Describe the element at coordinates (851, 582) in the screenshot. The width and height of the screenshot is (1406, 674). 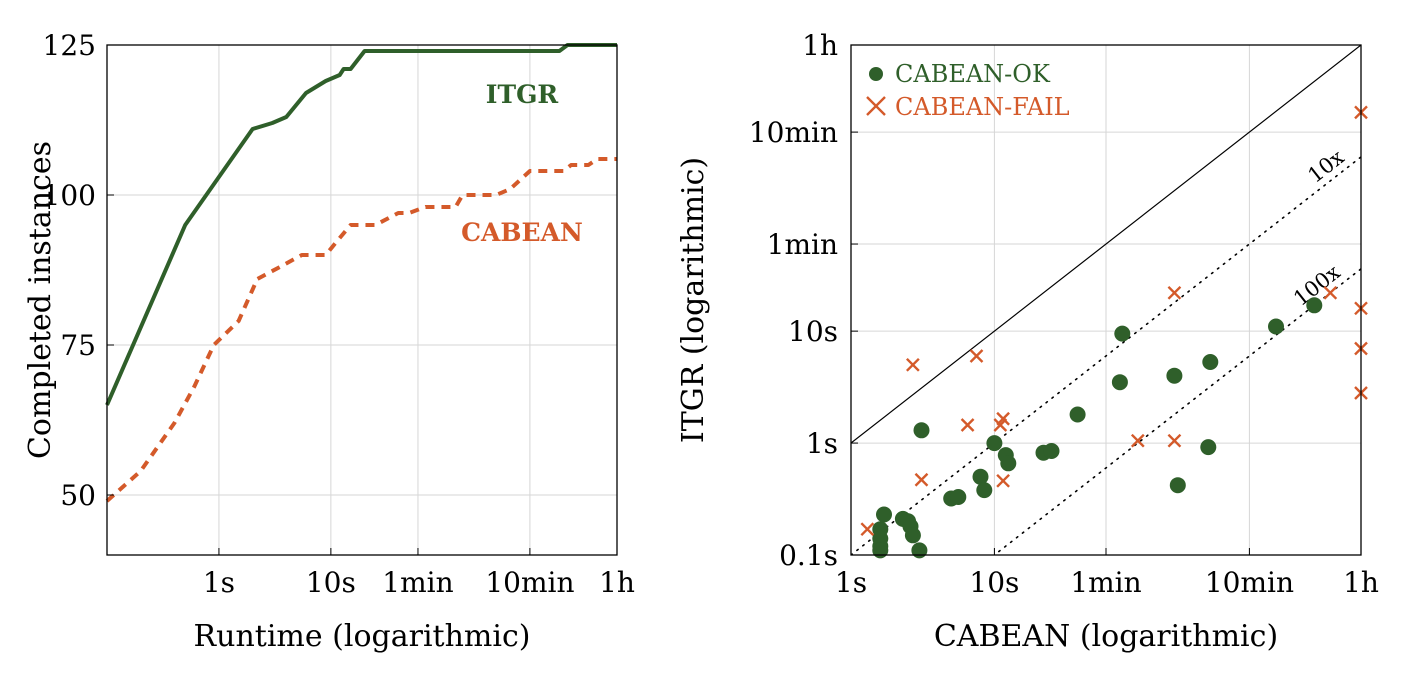
I see `right-x-tick-label: 1s` at that location.